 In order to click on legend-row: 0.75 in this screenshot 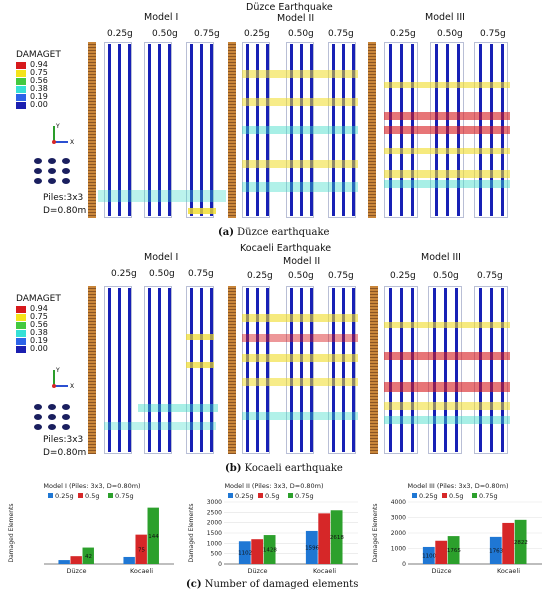, I will do `click(46, 317)`.